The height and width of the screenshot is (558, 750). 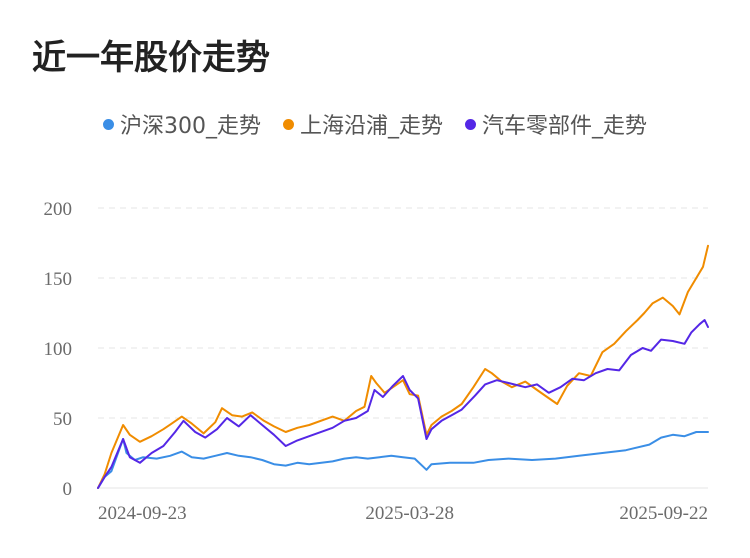 I want to click on legend: 沪深300_走势 上海沿浦_走势 汽车零部件_走势, so click(x=375, y=124).